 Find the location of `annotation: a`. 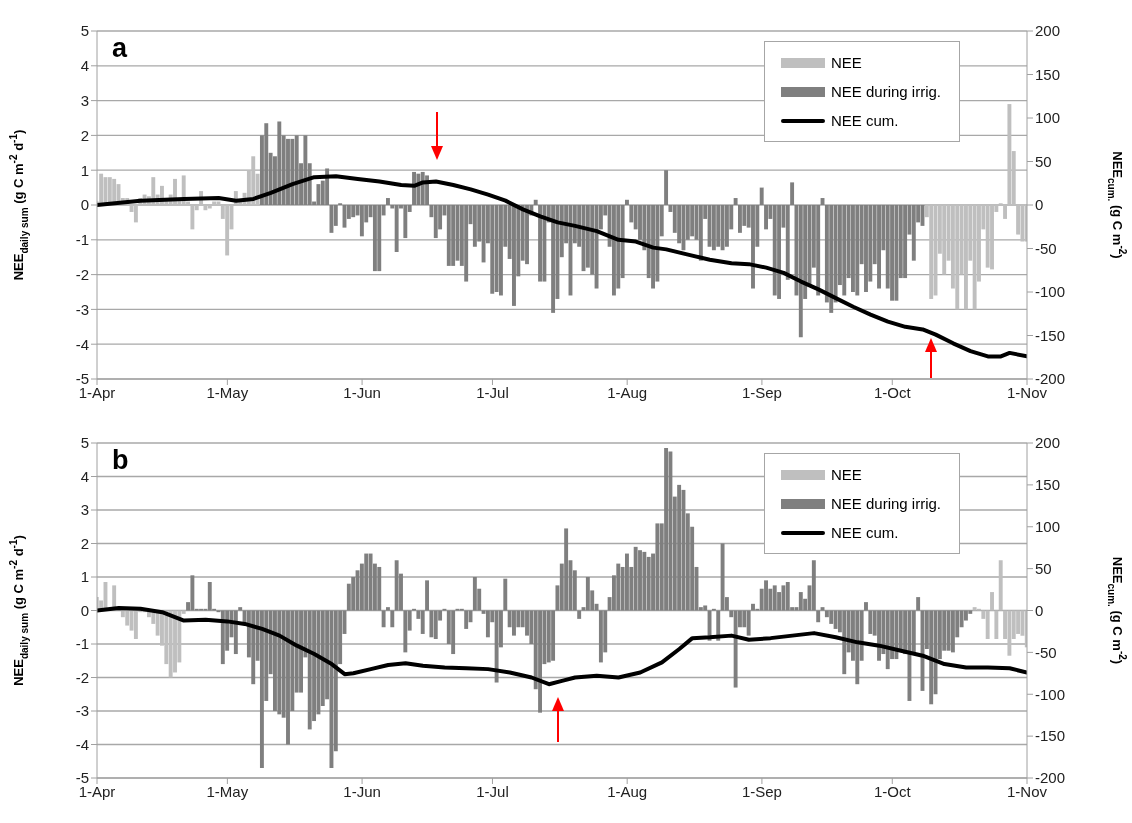

annotation: a is located at coordinates (120, 48).